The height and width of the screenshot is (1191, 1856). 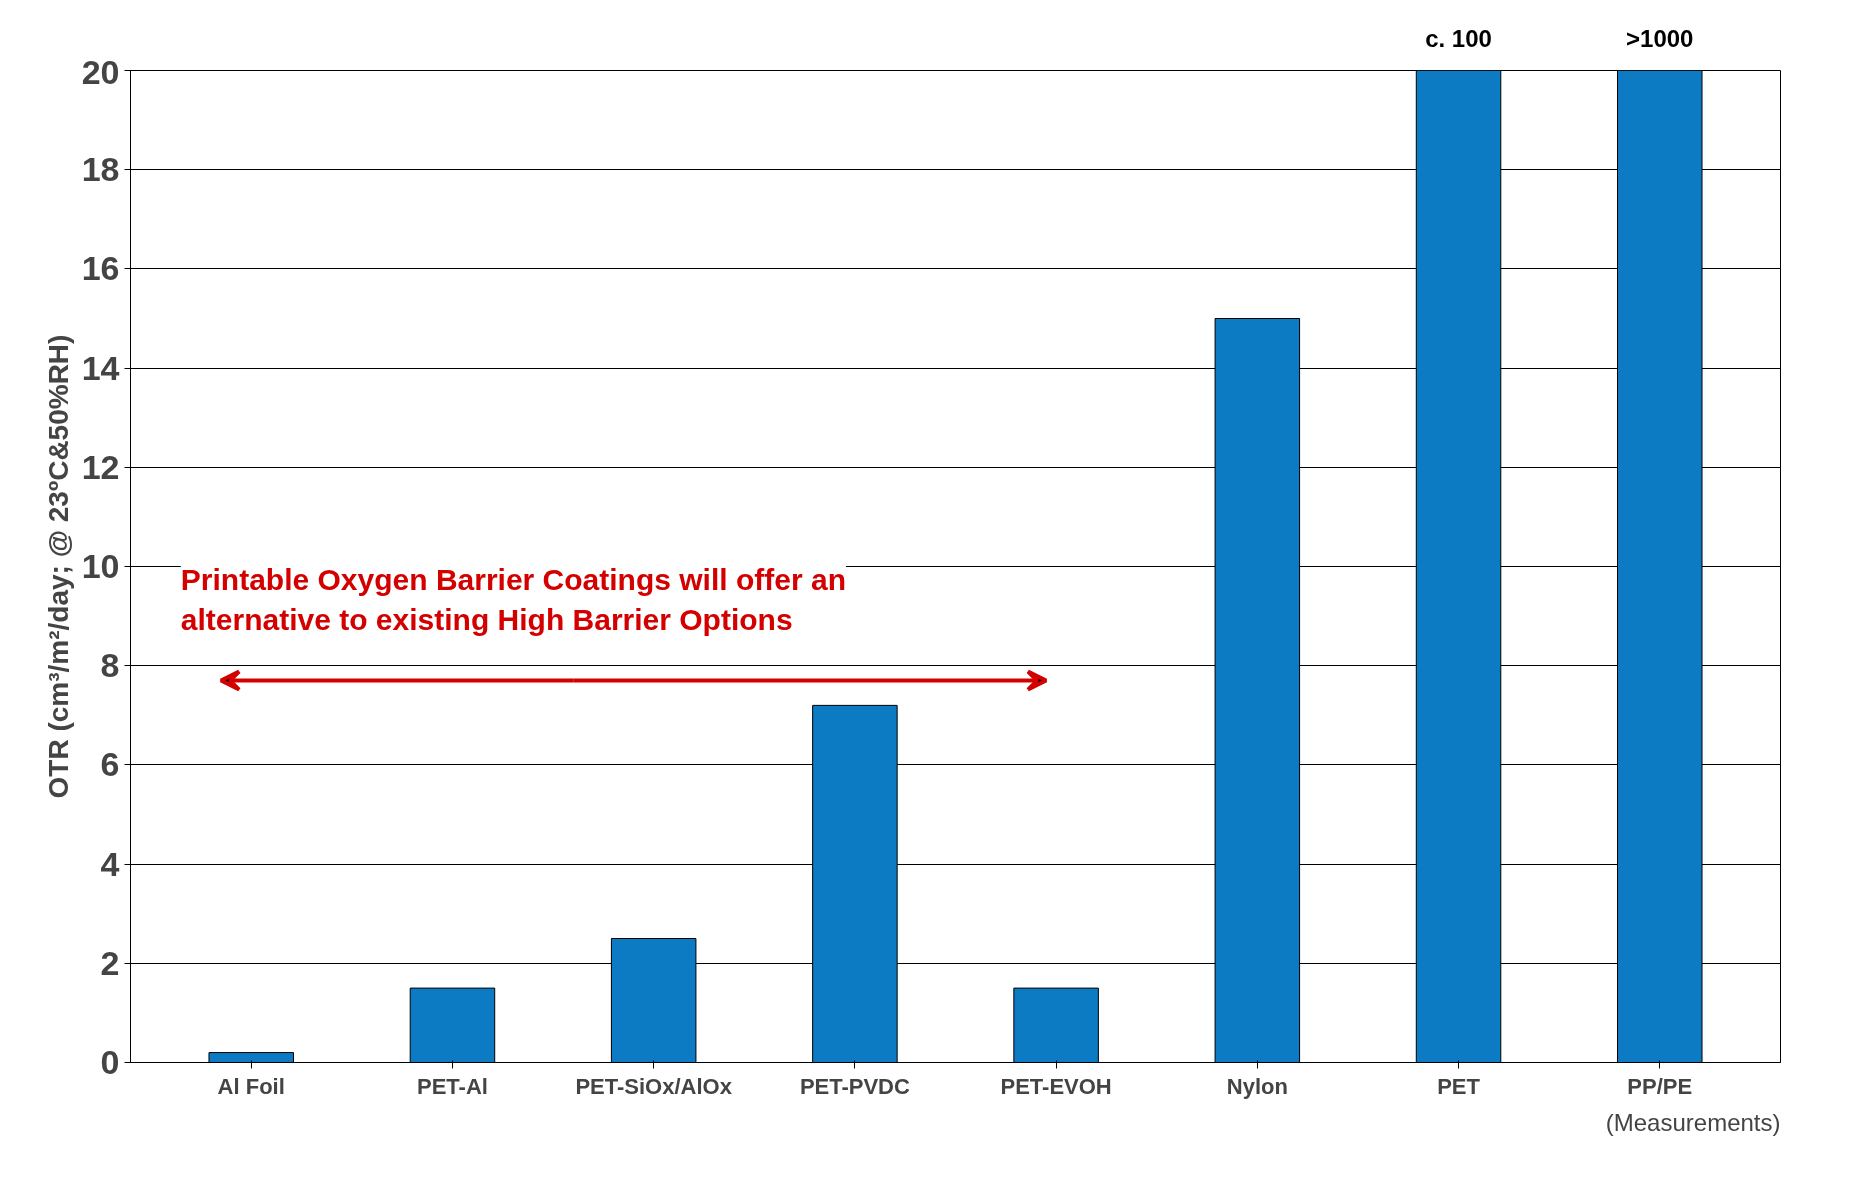 I want to click on y-tick-label: 8, so click(x=110, y=665).